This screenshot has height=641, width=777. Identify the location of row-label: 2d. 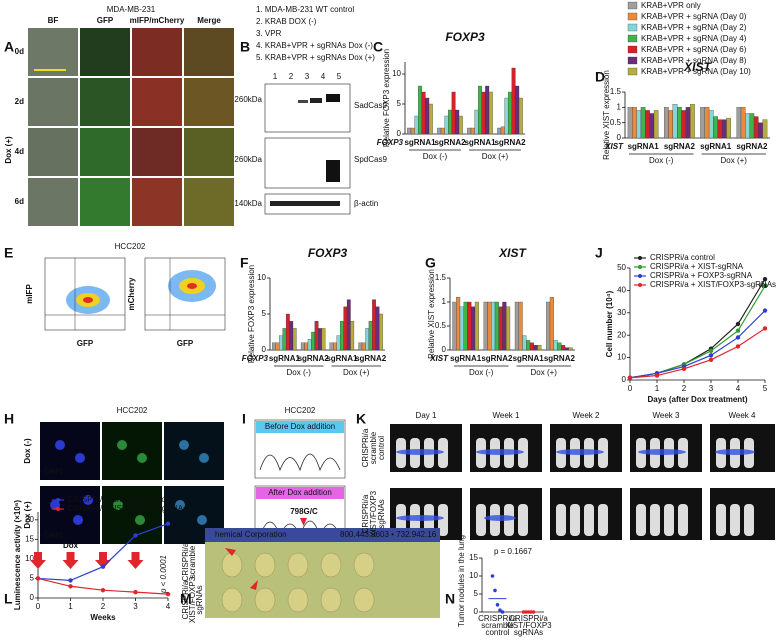
(19, 101).